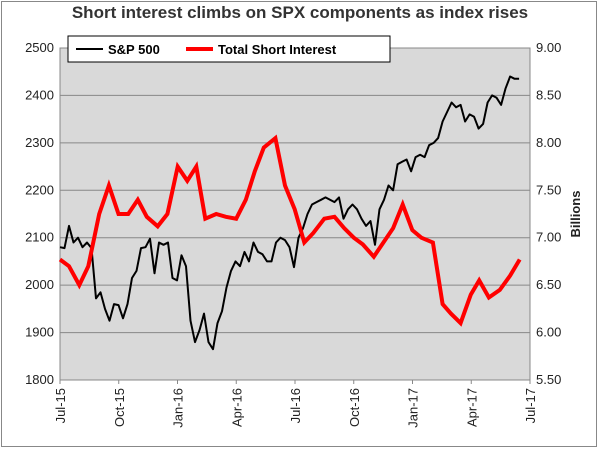  I want to click on y2-tick-label: 7.50, so click(548, 189).